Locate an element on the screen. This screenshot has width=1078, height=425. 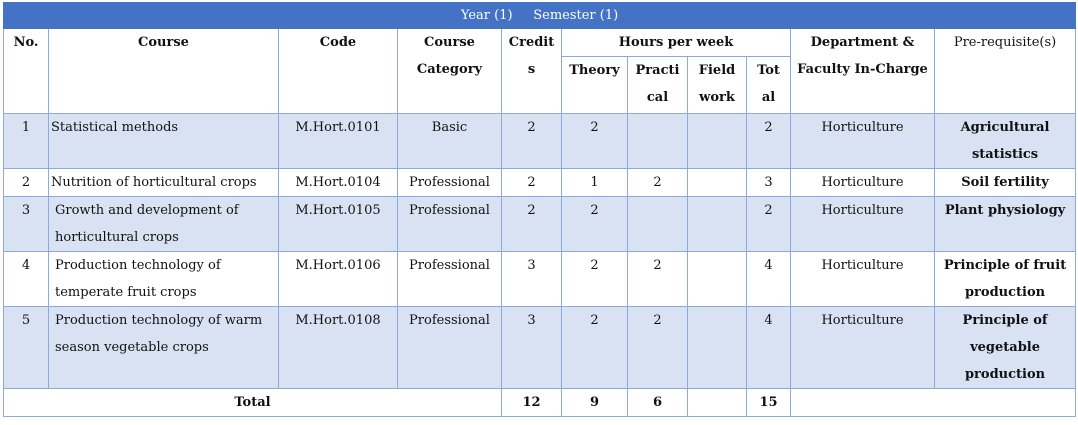
course-line2: season vegetable crops is located at coordinates (132, 347).